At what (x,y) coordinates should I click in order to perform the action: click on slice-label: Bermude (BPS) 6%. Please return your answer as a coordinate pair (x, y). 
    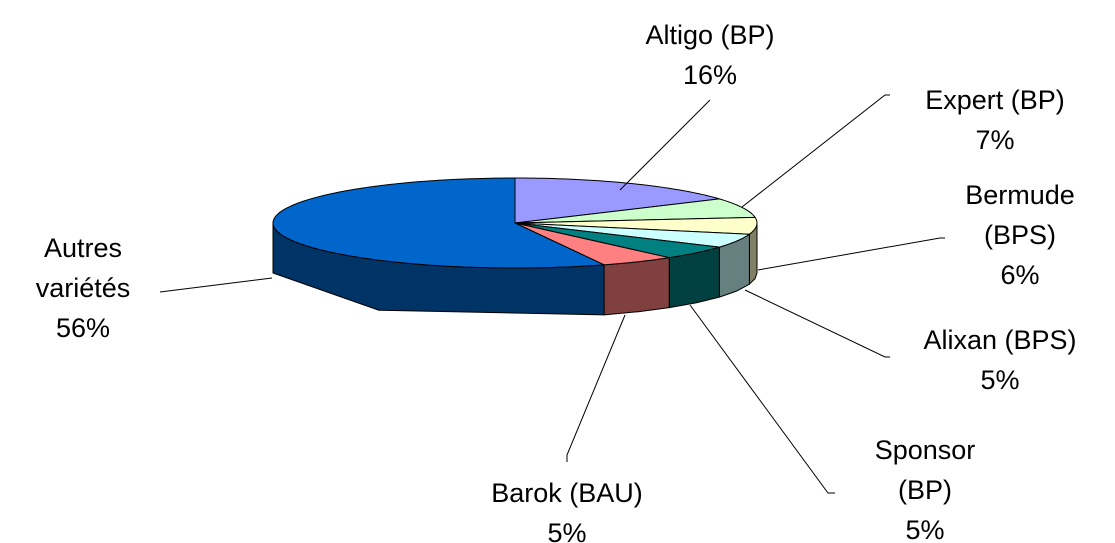
    Looking at the image, I should click on (1020, 235).